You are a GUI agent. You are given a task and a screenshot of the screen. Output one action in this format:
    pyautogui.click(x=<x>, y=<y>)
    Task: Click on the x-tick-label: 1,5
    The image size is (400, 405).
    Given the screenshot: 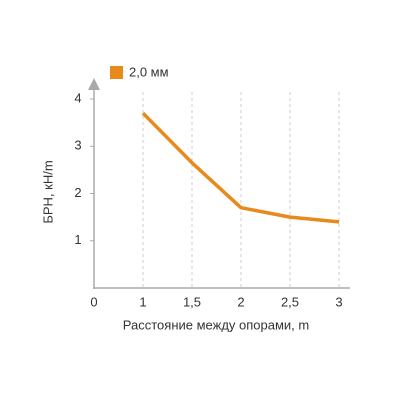 What is the action you would take?
    pyautogui.click(x=192, y=301)
    